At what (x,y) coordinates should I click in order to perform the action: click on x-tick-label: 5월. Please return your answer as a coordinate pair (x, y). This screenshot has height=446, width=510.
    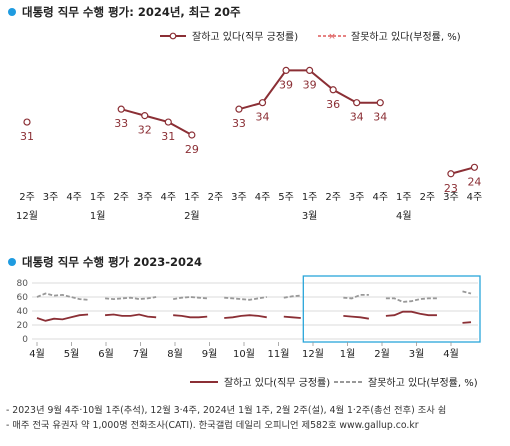
    Looking at the image, I should click on (72, 354).